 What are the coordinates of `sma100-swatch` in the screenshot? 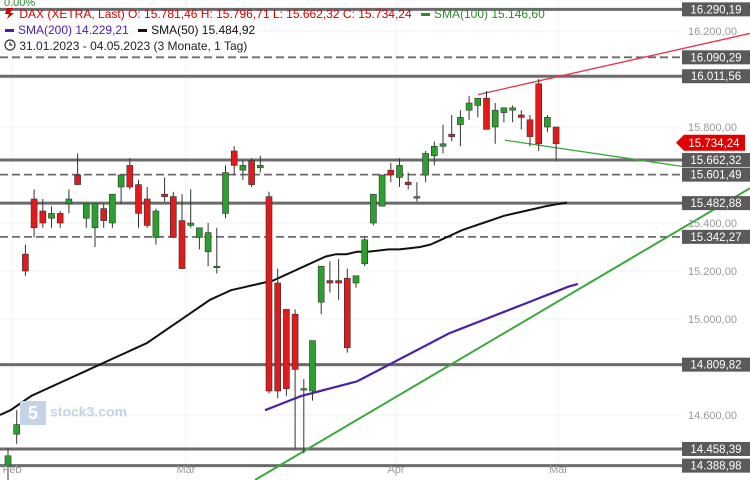 It's located at (425, 15).